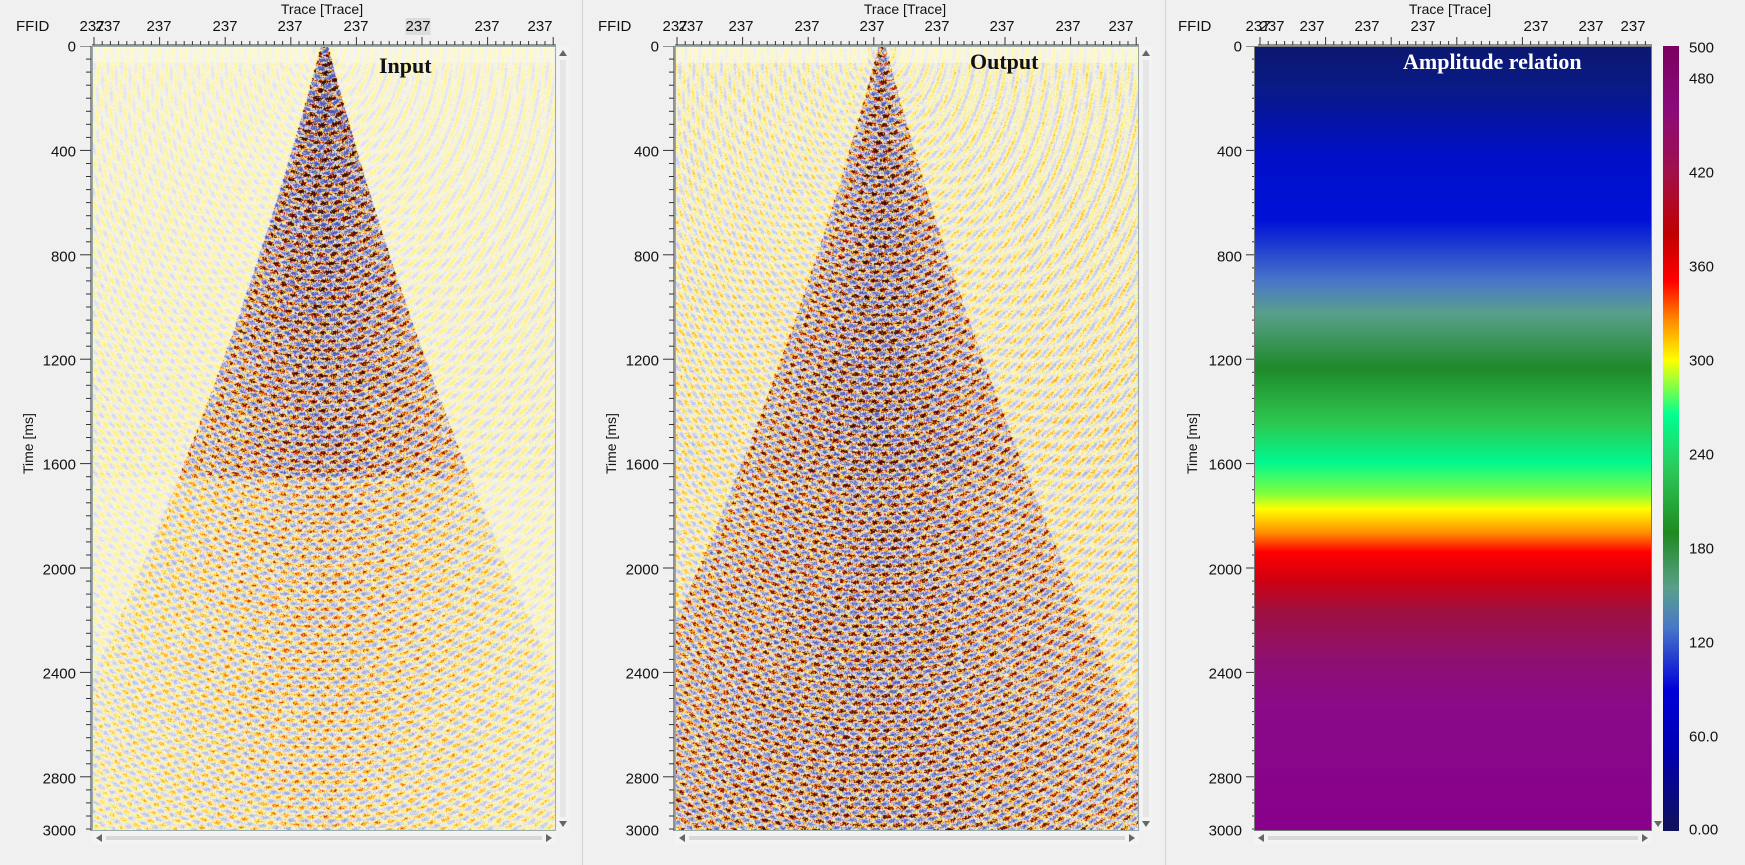 This screenshot has height=865, width=1745. Describe the element at coordinates (1702, 643) in the screenshot. I see `colorbar-tick: 120` at that location.